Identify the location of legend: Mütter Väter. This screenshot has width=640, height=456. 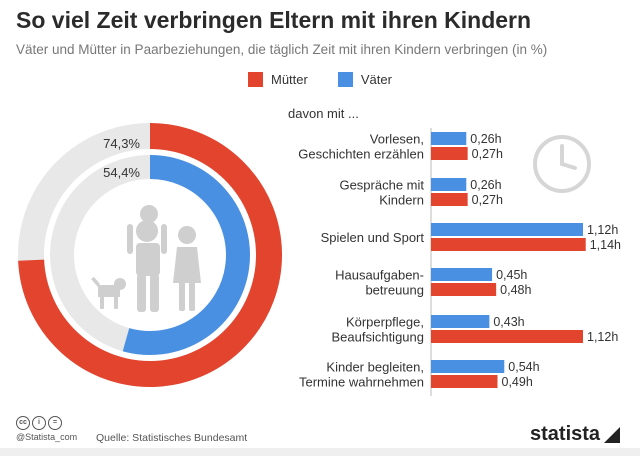
(335, 79).